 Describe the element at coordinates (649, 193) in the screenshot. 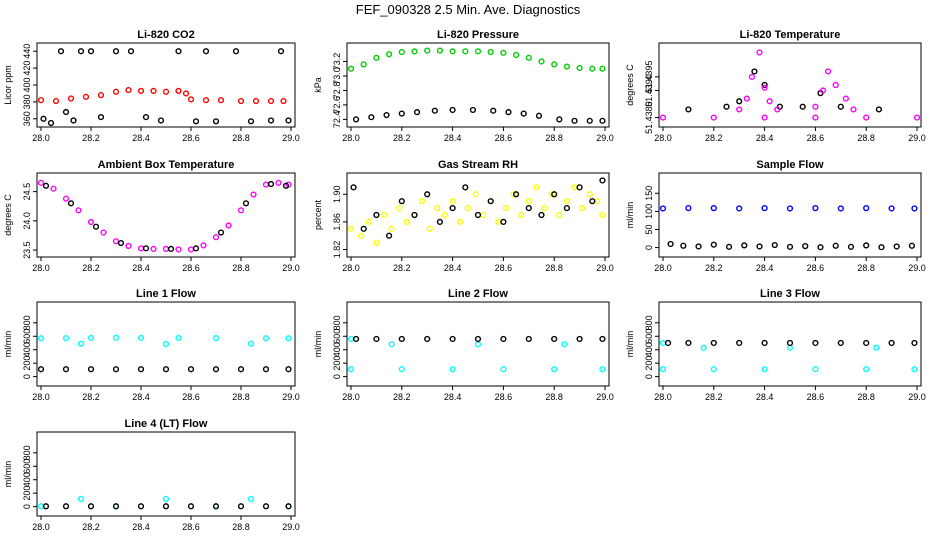

I see `y-tick-label: 150` at that location.